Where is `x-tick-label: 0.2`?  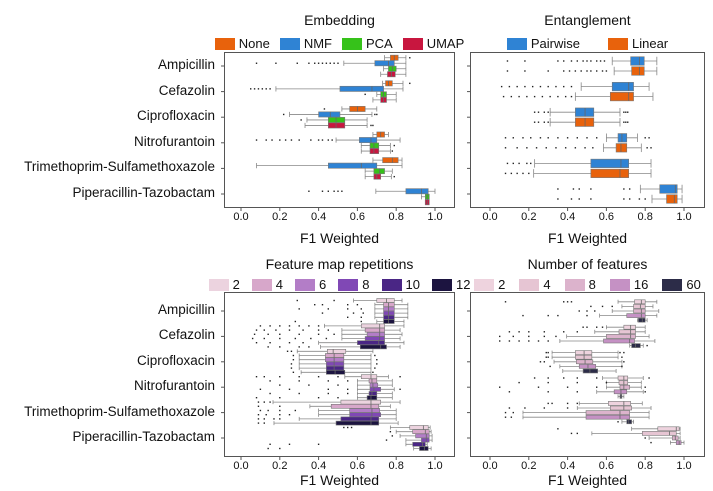 x-tick-label: 0.2 is located at coordinates (280, 466).